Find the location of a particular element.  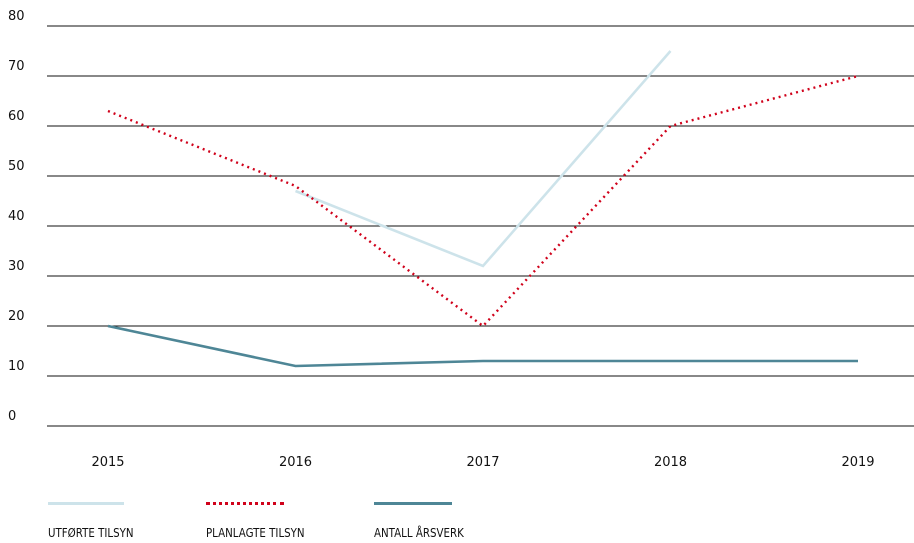

y-tick-label: 50 is located at coordinates (16, 166).